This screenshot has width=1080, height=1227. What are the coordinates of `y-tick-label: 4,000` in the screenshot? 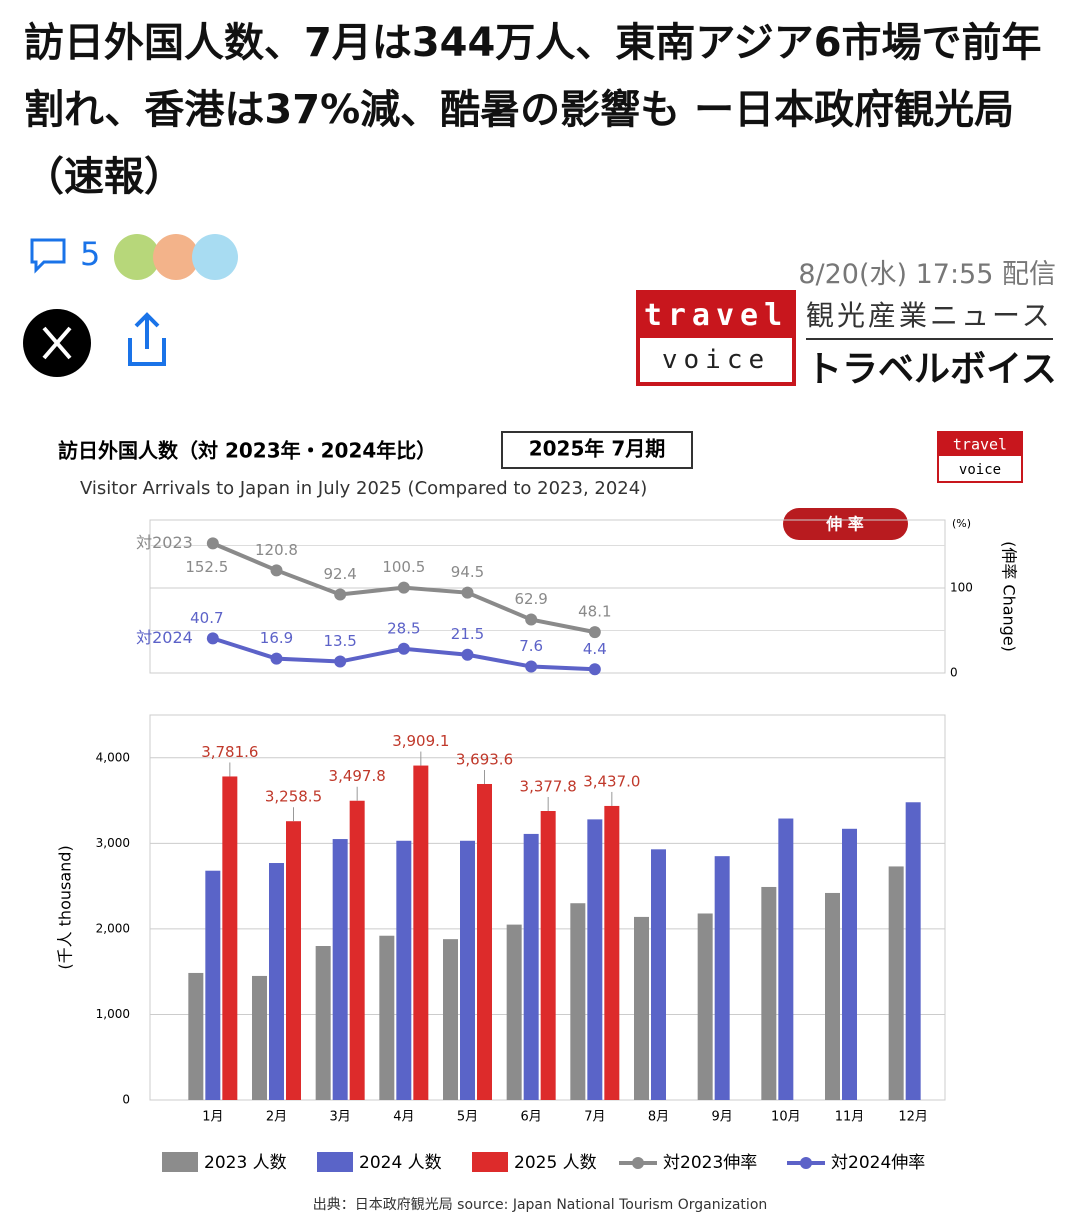 It's located at (113, 757).